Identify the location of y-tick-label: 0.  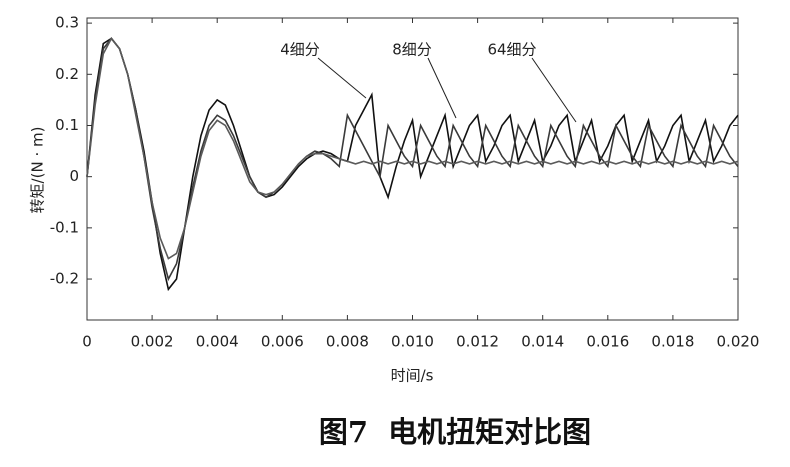
(74, 176).